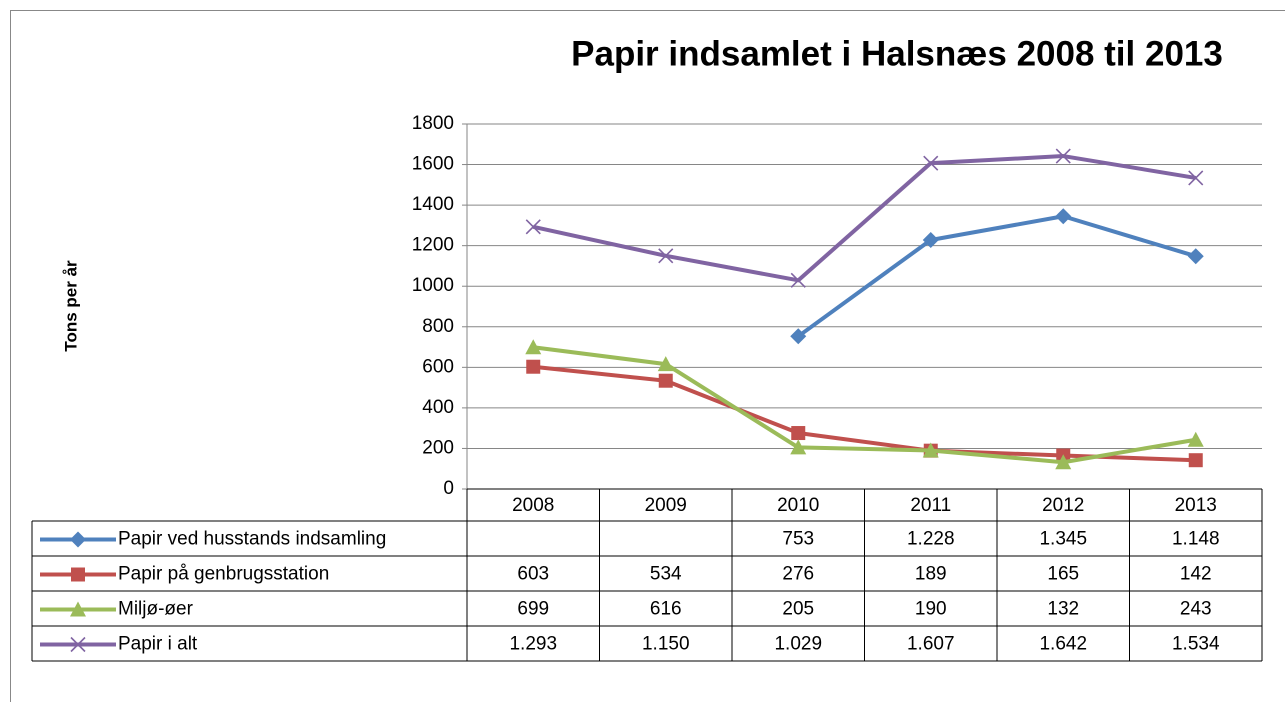 This screenshot has width=1285, height=702. What do you see at coordinates (1063, 574) in the screenshot?
I see `table-value: 165` at bounding box center [1063, 574].